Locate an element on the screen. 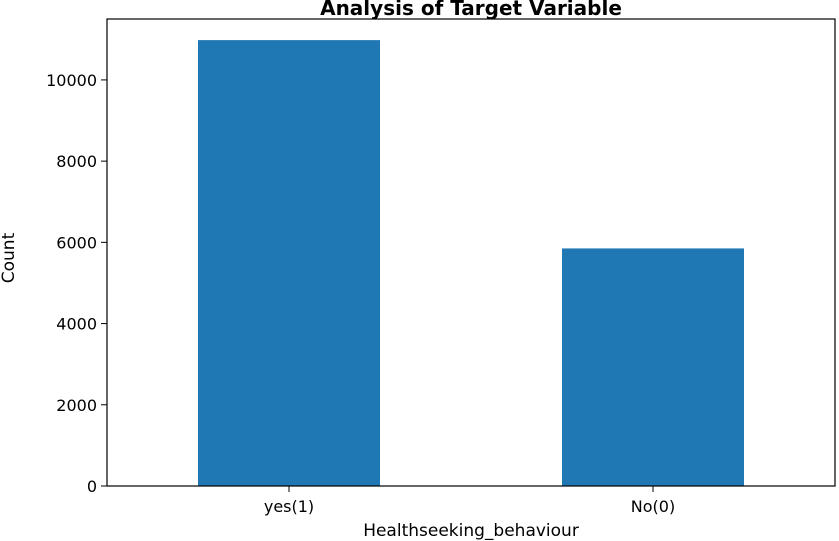 The image size is (839, 541). y-tick-label: 10000 is located at coordinates (71, 80).